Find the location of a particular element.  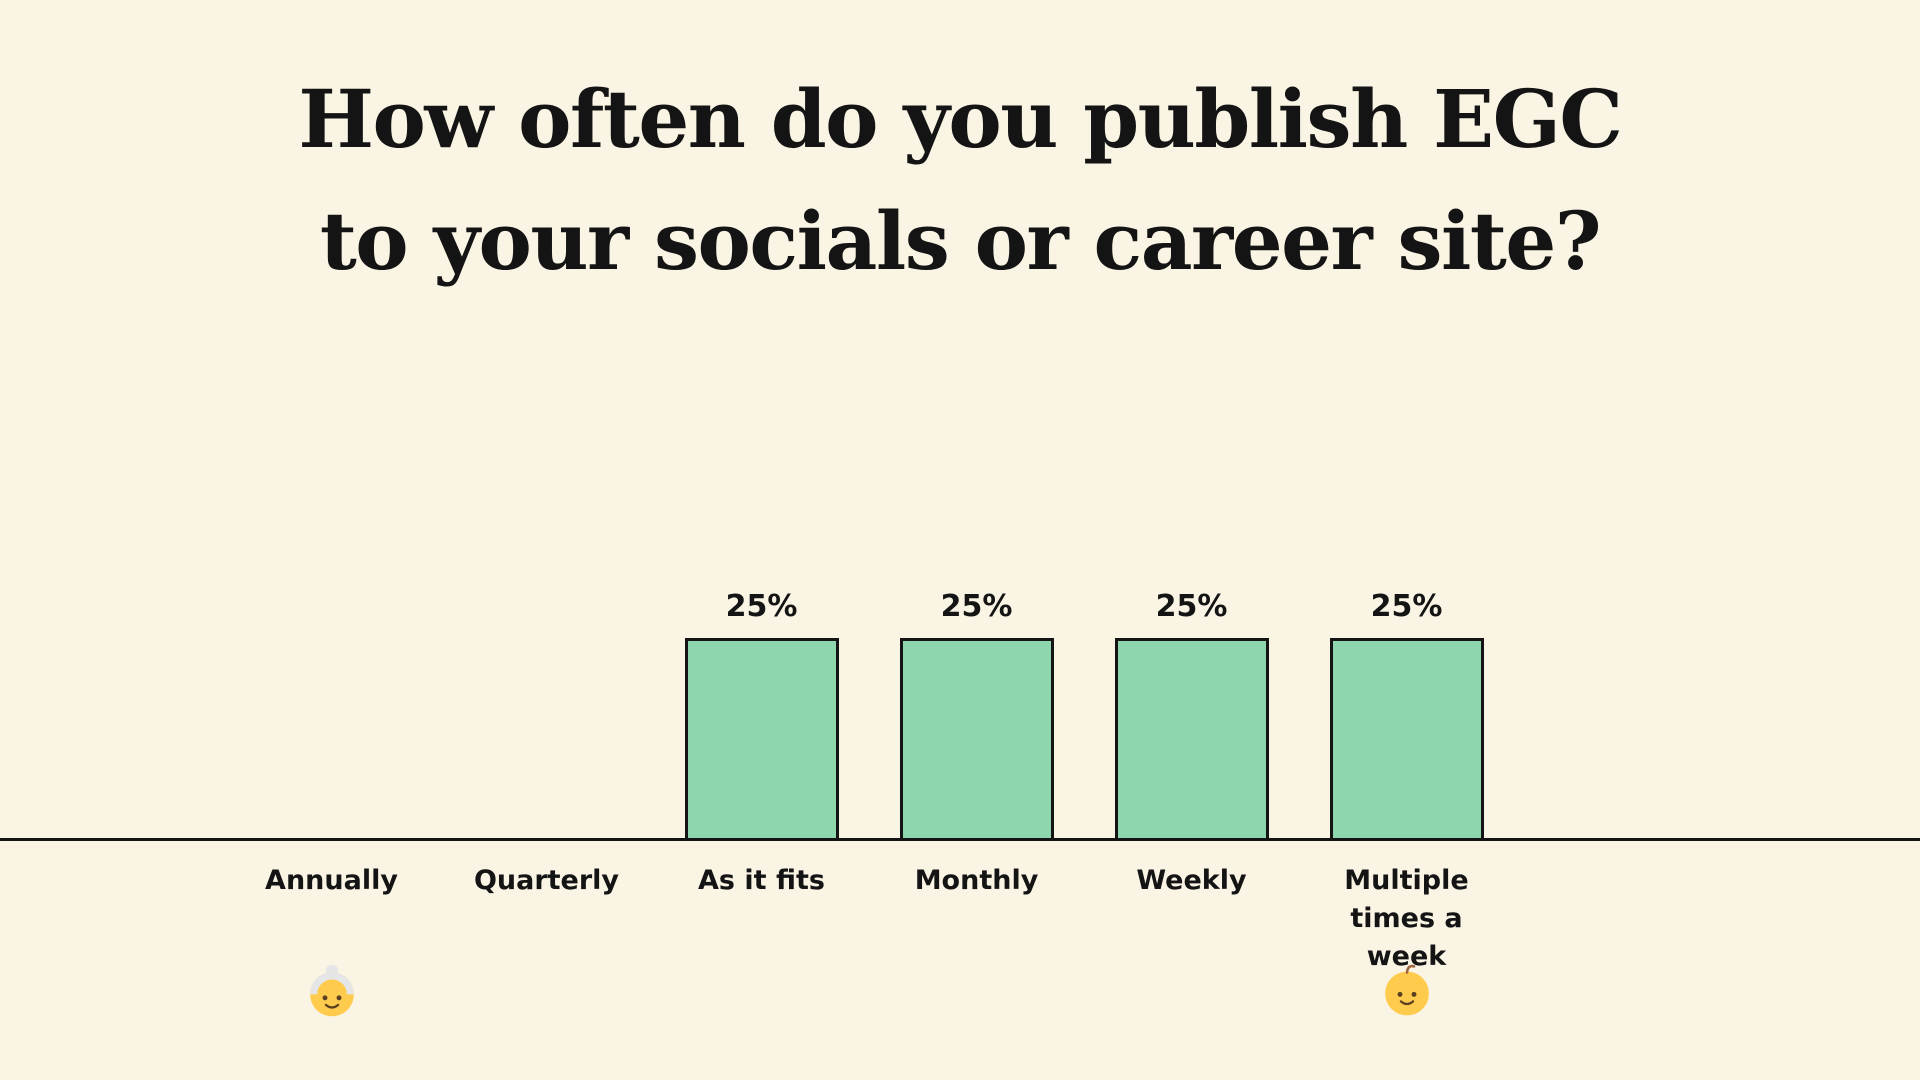

baby-emoji is located at coordinates (1407, 992).